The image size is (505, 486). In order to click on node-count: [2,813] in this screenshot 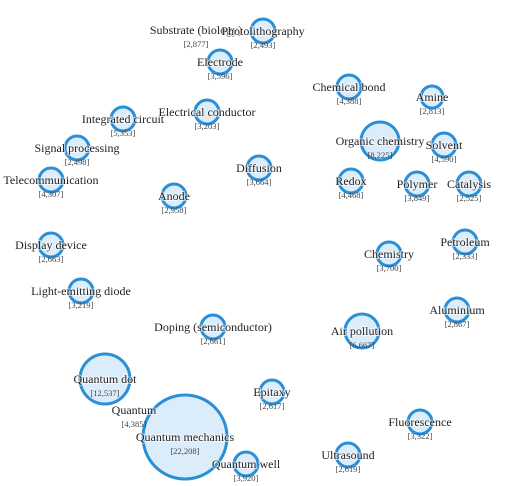, I will do `click(432, 111)`.